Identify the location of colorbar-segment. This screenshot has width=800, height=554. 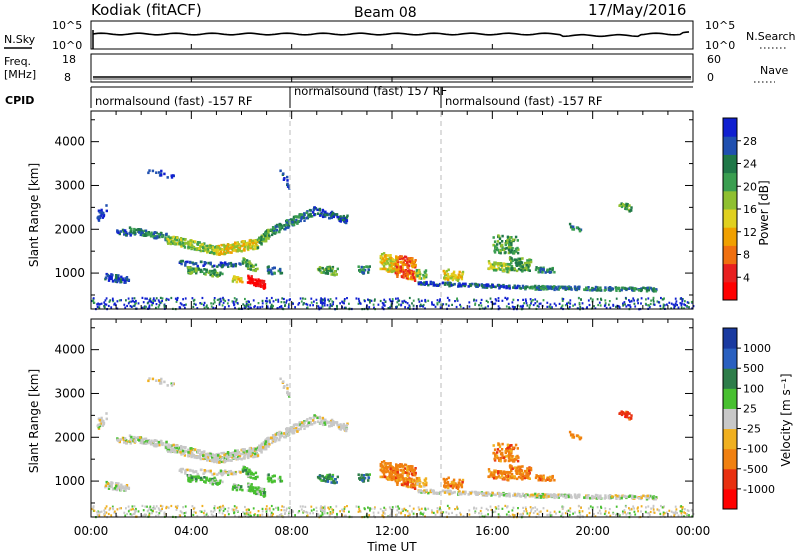
(730, 236).